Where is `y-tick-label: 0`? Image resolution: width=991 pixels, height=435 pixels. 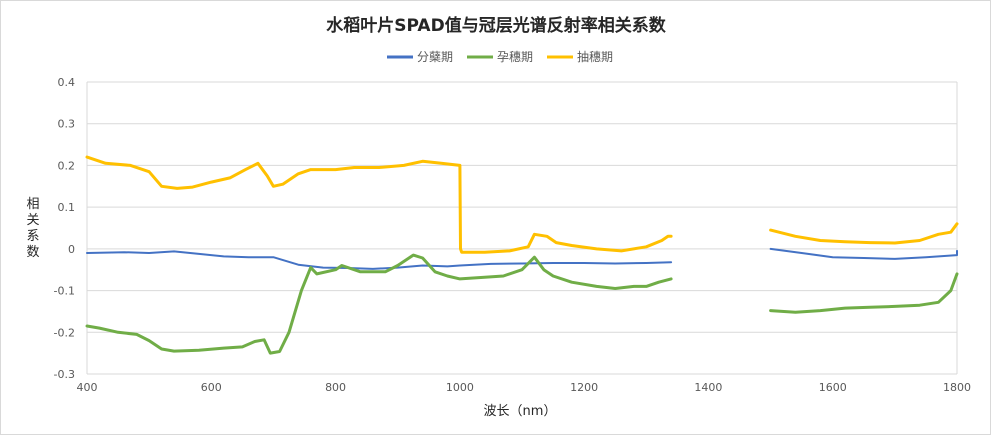
y-tick-label: 0 is located at coordinates (71, 249).